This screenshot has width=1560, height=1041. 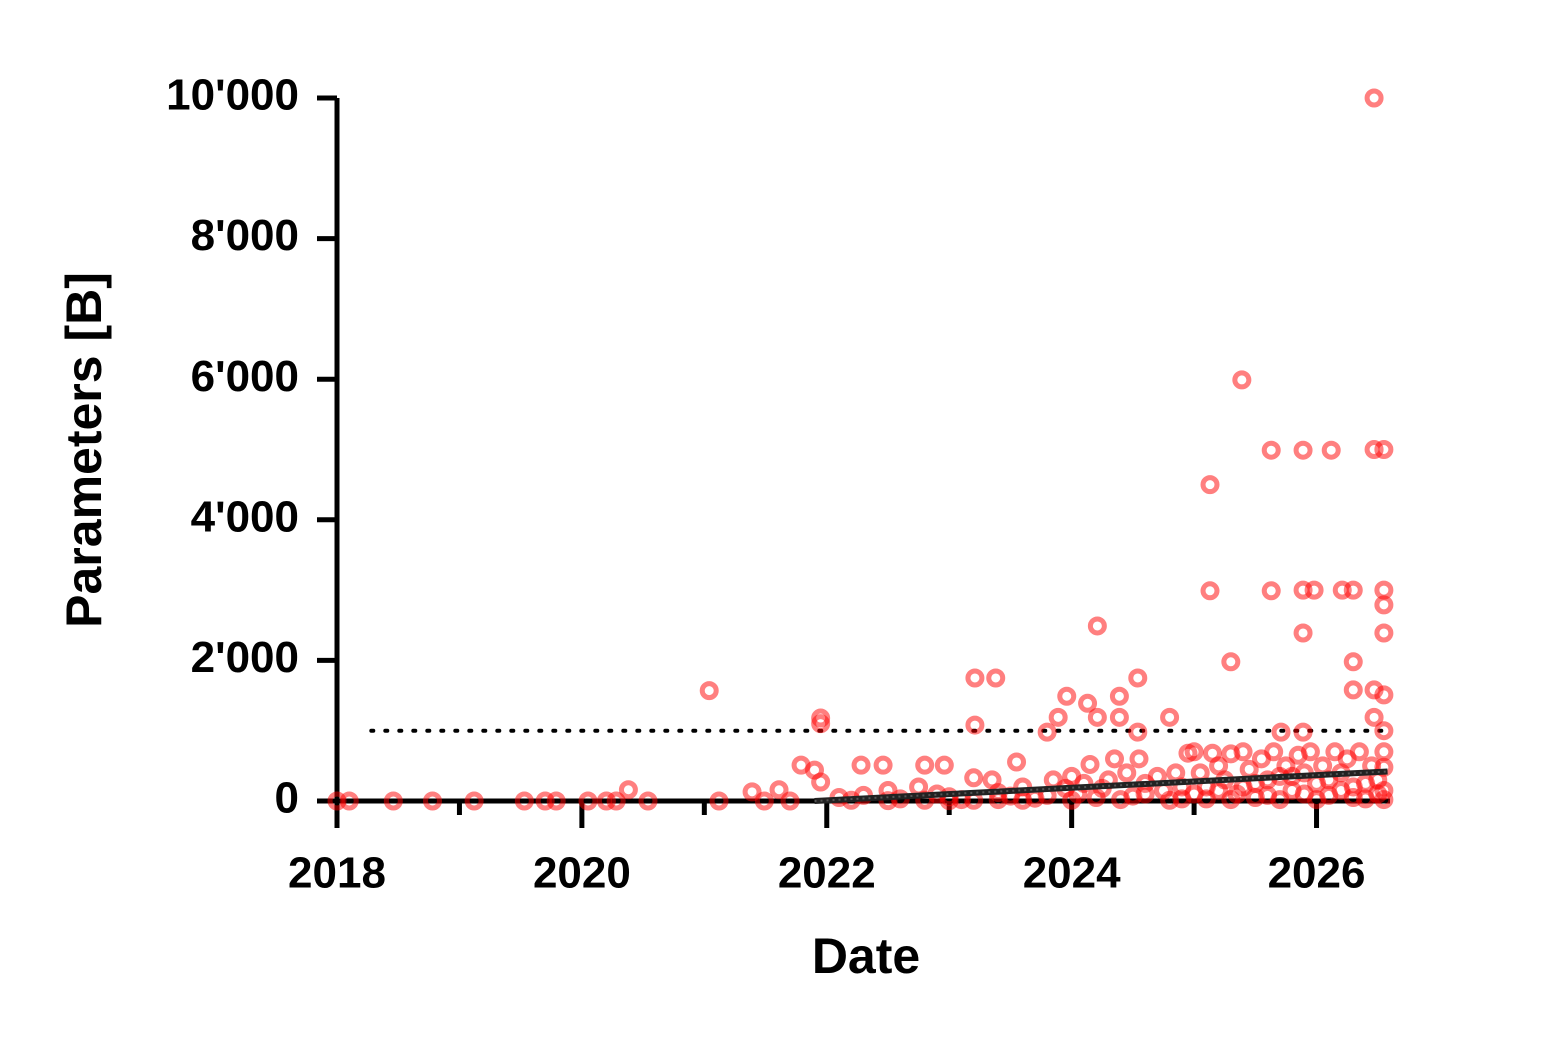 What do you see at coordinates (1101, 786) in the screenshot?
I see `trend-line` at bounding box center [1101, 786].